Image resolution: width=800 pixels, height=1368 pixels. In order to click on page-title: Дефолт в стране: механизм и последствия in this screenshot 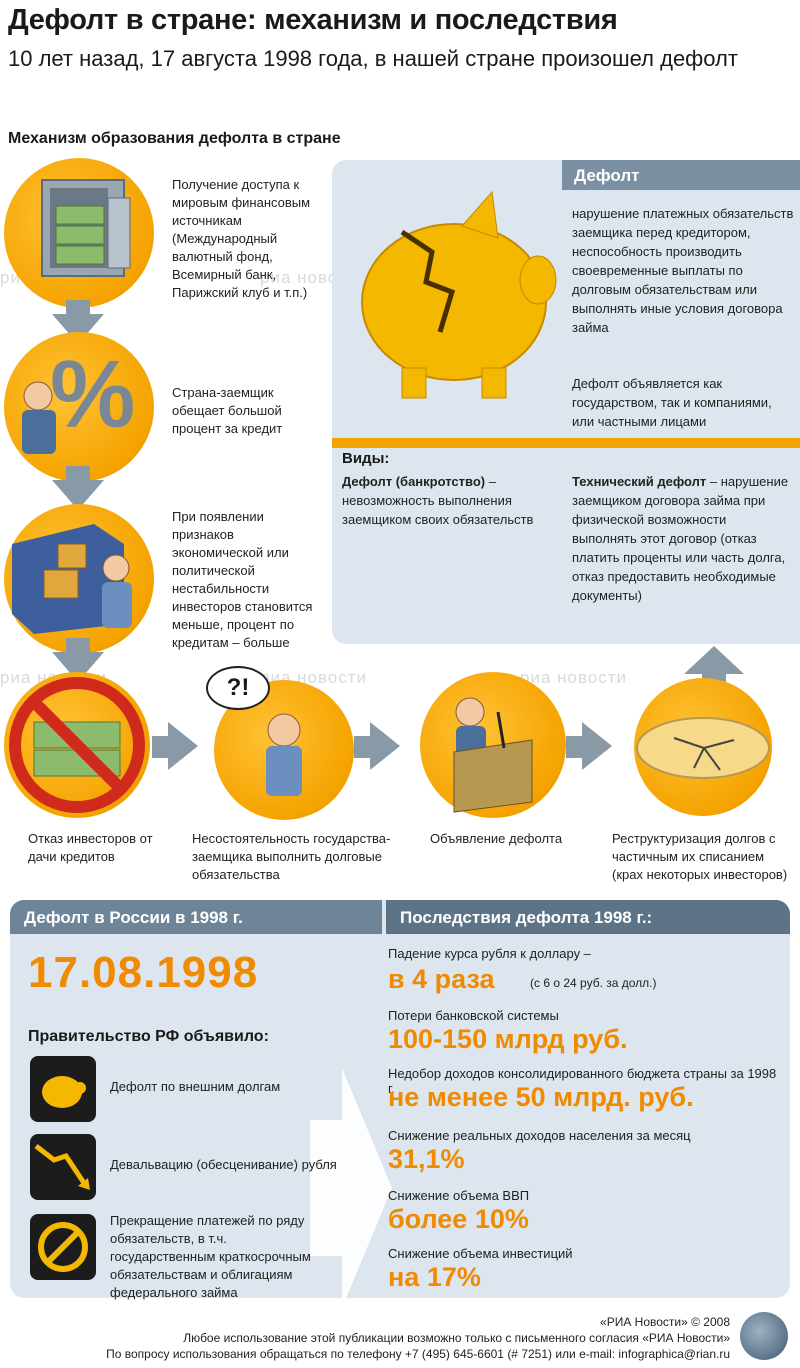, I will do `click(313, 20)`.